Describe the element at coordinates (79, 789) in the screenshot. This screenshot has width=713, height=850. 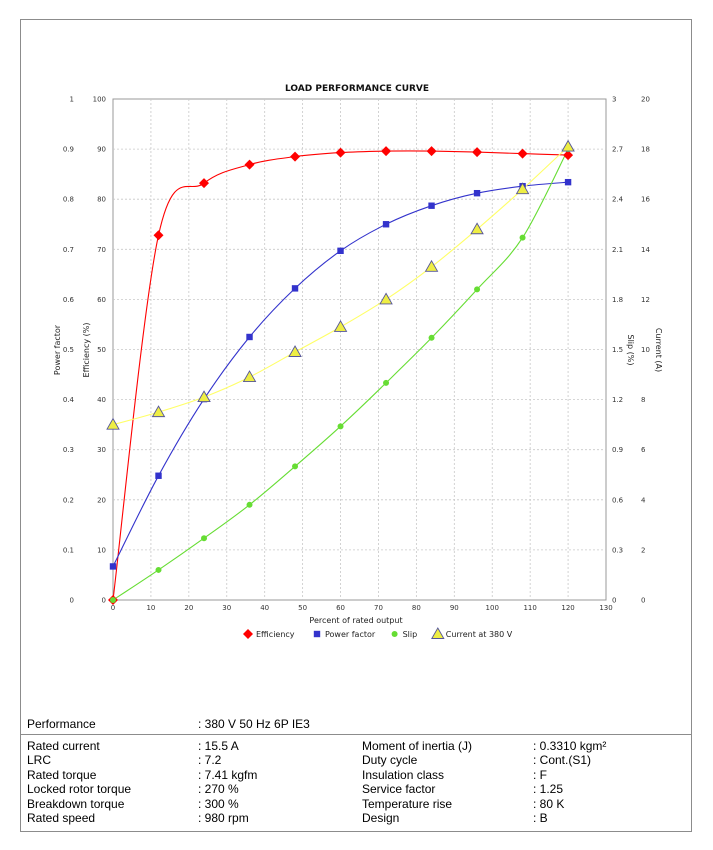
I see `spec-label: Locked rotor torque` at that location.